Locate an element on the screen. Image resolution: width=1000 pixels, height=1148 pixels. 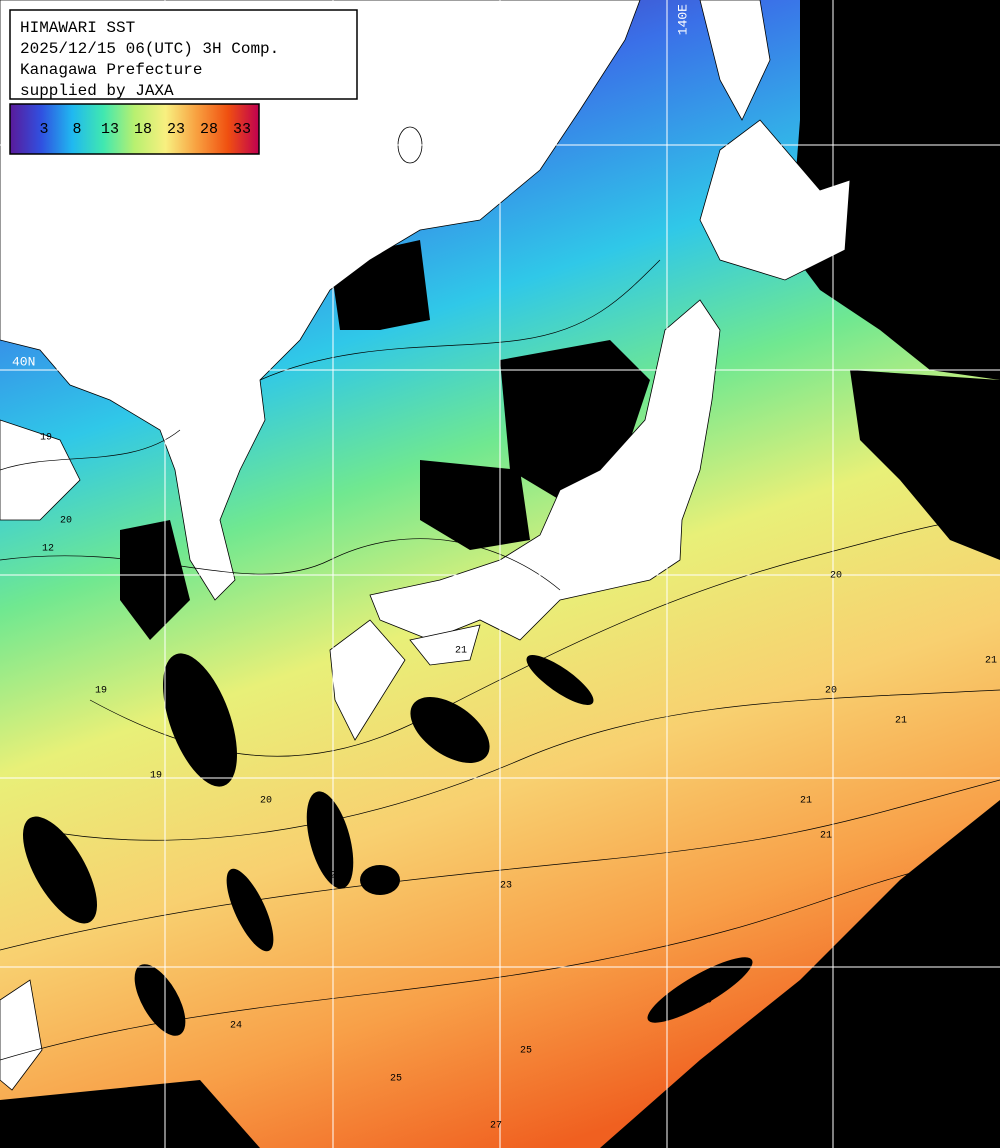
color-scale-labels: 3 8 13 18 23 28 33 is located at coordinates (145, 129).